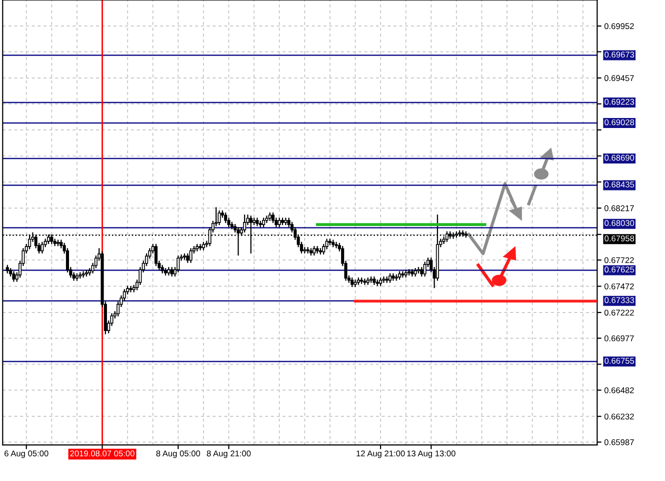 The image size is (665, 481). Describe the element at coordinates (380, 454) in the screenshot. I see `x-tick-label: 12 Aug 21:00` at that location.